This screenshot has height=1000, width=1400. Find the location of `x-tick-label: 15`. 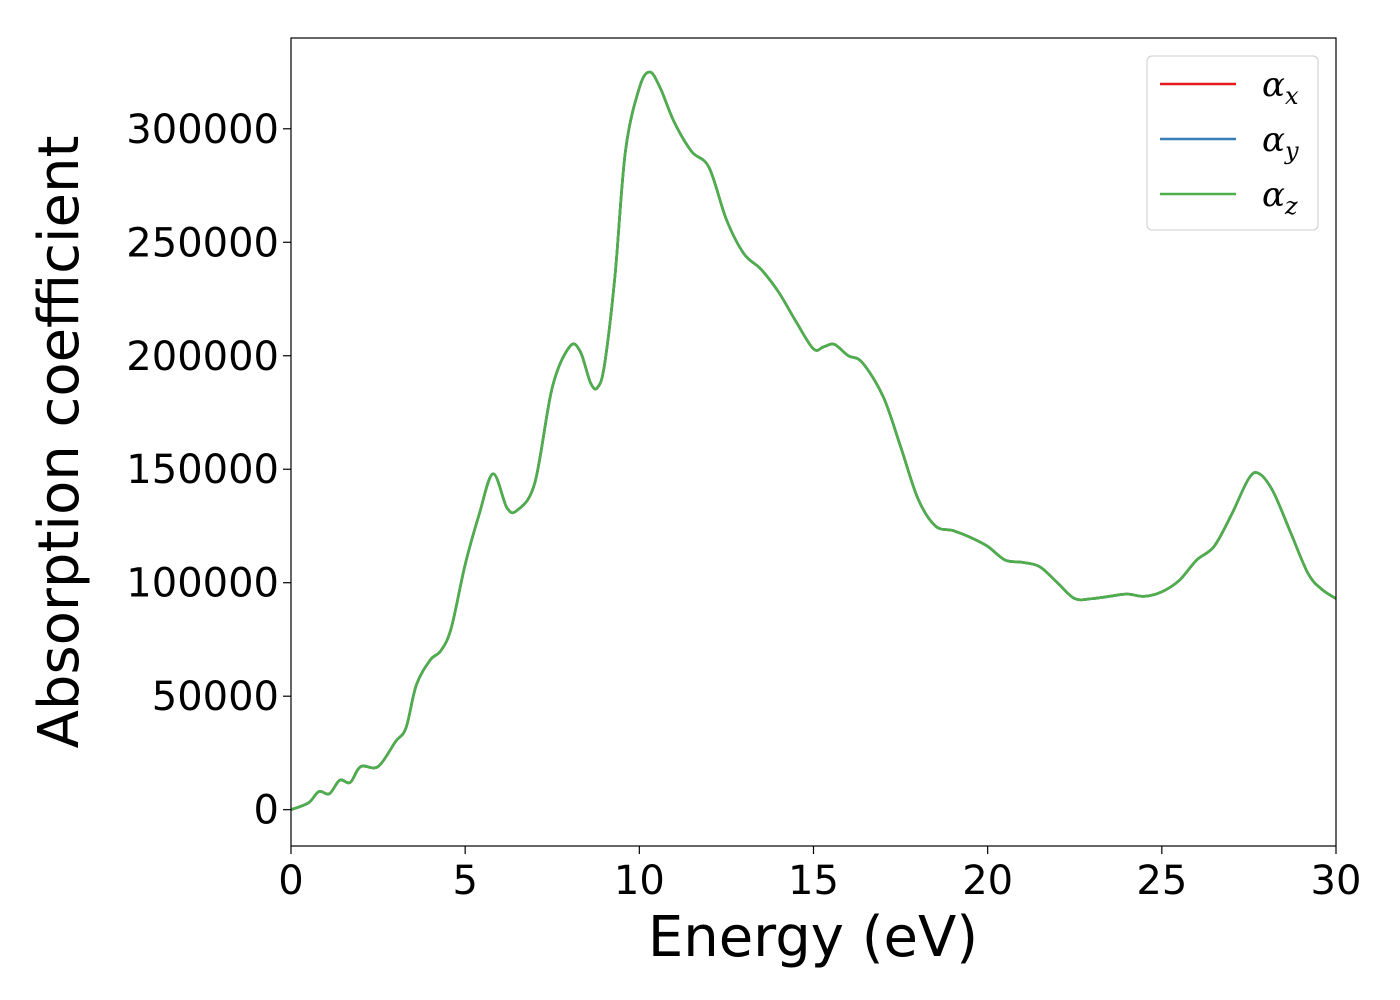

x-tick-label: 15 is located at coordinates (813, 881).